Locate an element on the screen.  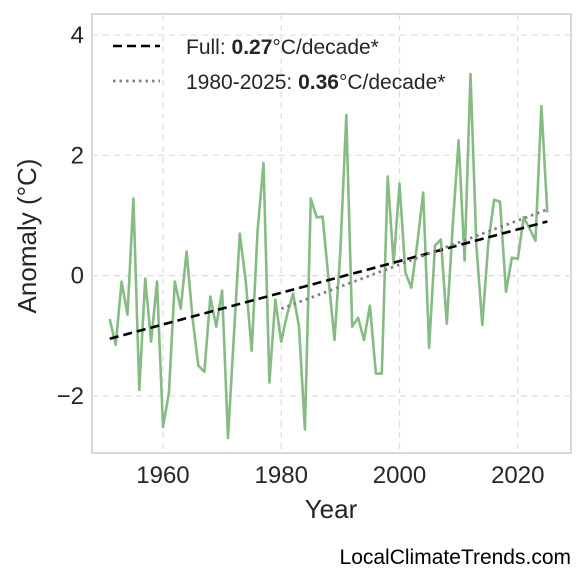
y-tick-label: 4 is located at coordinates (77, 35).